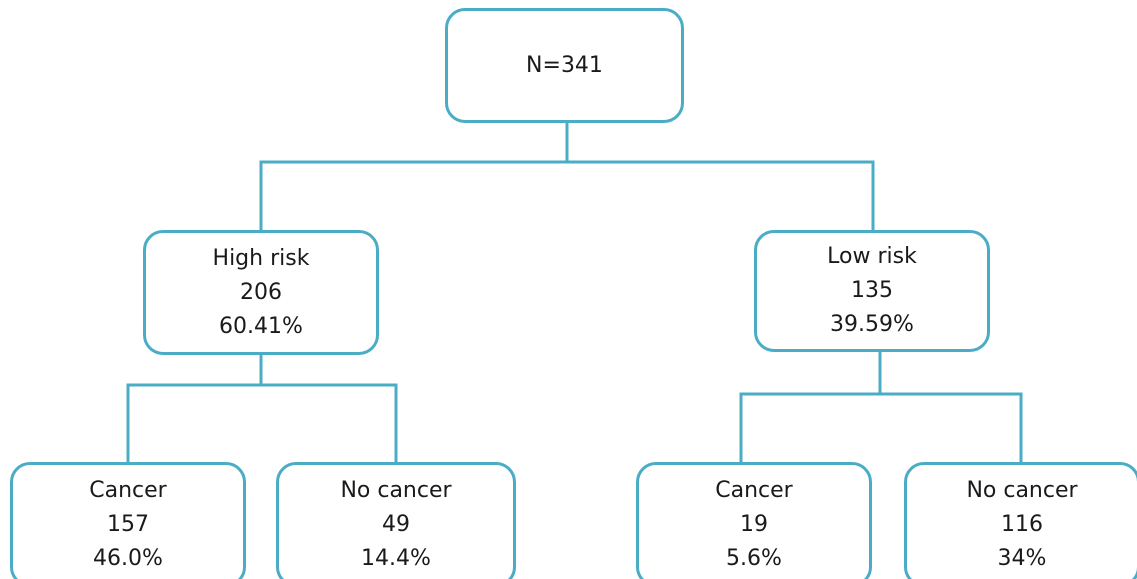  I want to click on high-risk-cancer-node: Cancer 157 46.0%, so click(128, 520).